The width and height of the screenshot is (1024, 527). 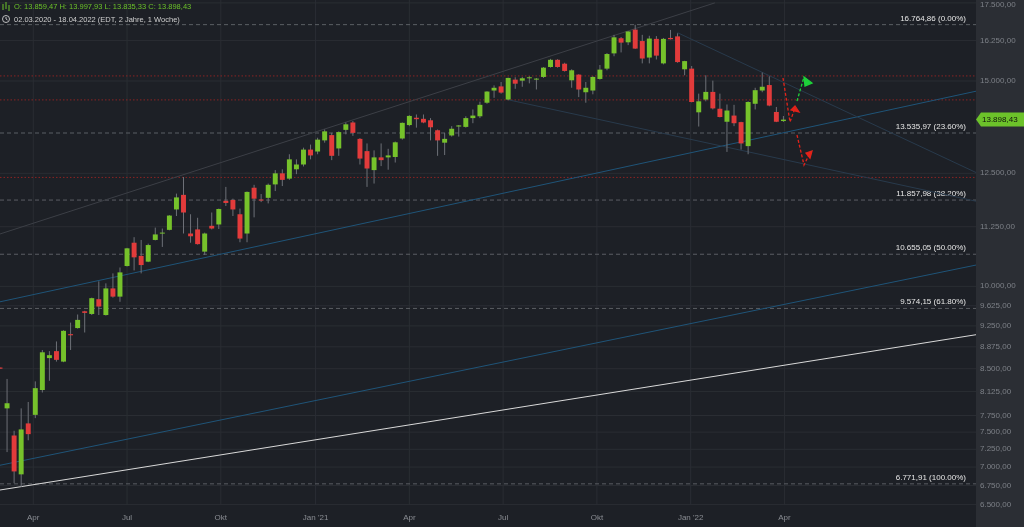 What do you see at coordinates (315, 517) in the screenshot?
I see `x-tick-label: Jan '21` at bounding box center [315, 517].